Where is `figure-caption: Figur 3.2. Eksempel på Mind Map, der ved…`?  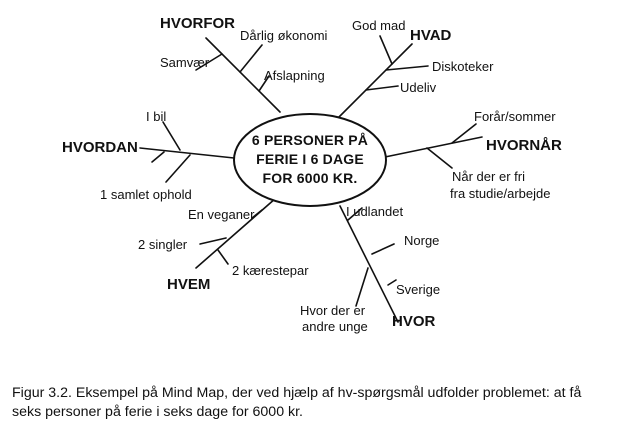 figure-caption: Figur 3.2. Eksempel på Mind Map, der ved… is located at coordinates (297, 402).